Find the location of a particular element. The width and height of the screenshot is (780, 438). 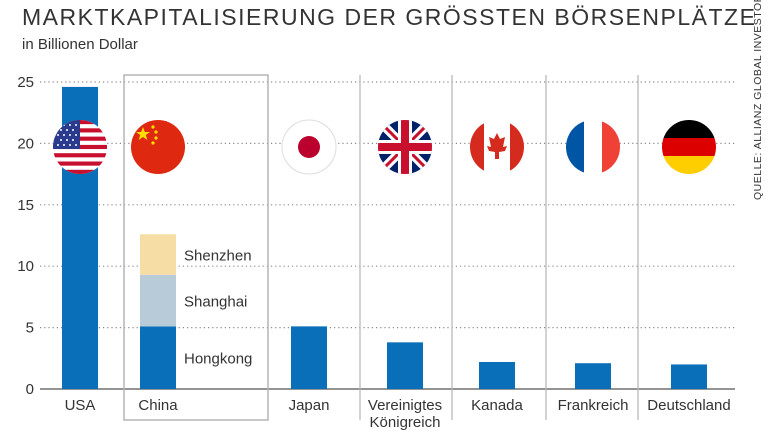

stack-label-shanghai: Shanghai is located at coordinates (215, 302).